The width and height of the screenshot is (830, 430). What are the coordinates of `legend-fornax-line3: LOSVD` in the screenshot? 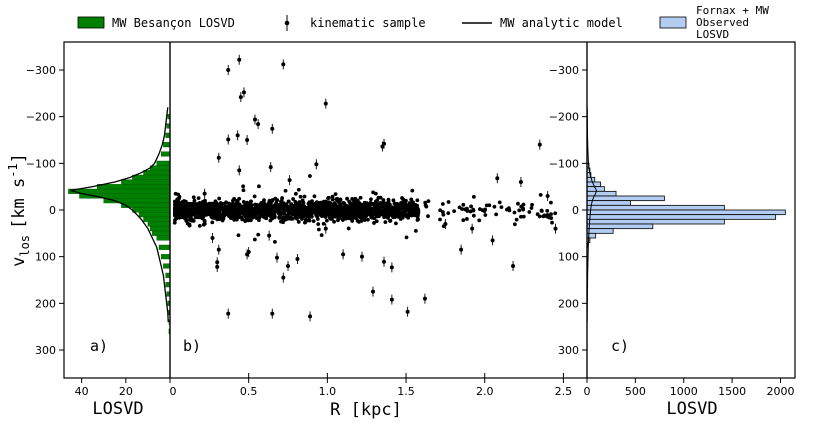 It's located at (712, 34).